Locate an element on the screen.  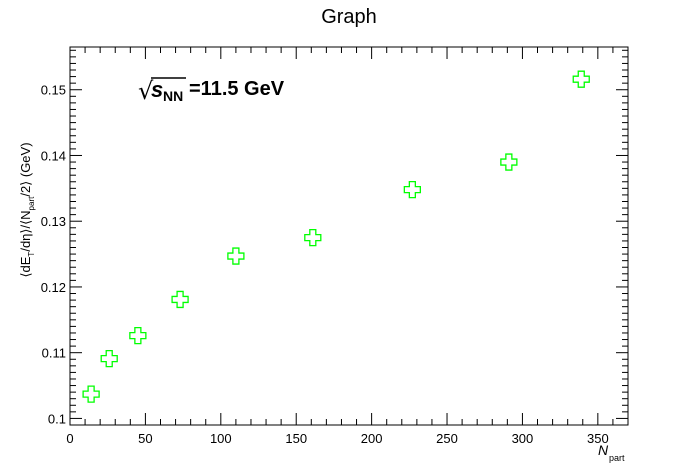
energy-annotation: √ s NN =11.5 GeV is located at coordinates (211, 91).